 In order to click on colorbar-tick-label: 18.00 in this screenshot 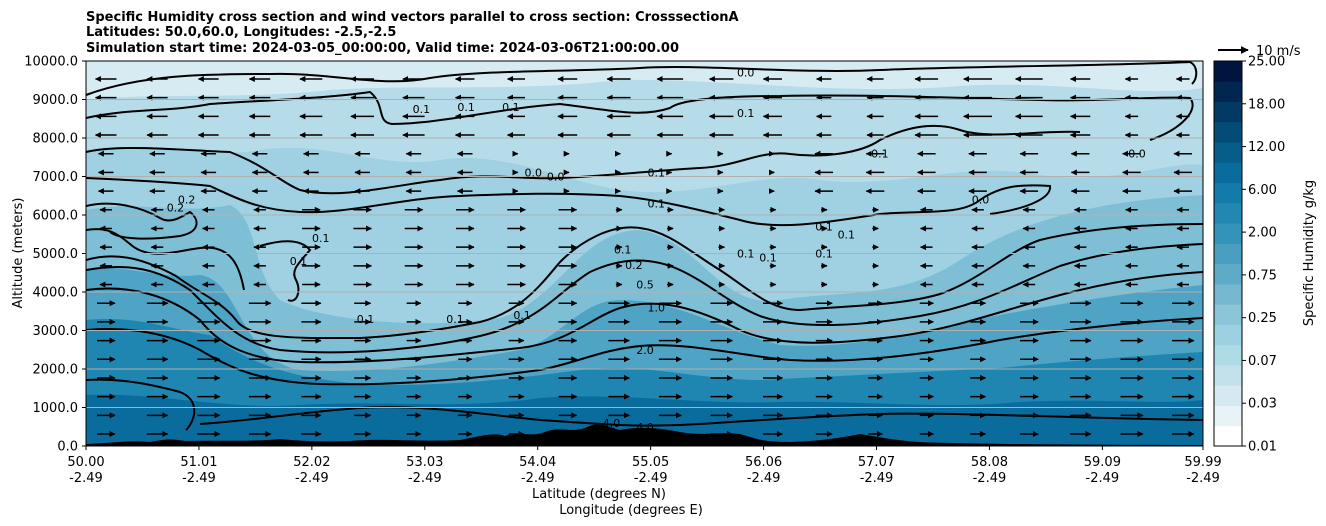, I will do `click(1266, 104)`.